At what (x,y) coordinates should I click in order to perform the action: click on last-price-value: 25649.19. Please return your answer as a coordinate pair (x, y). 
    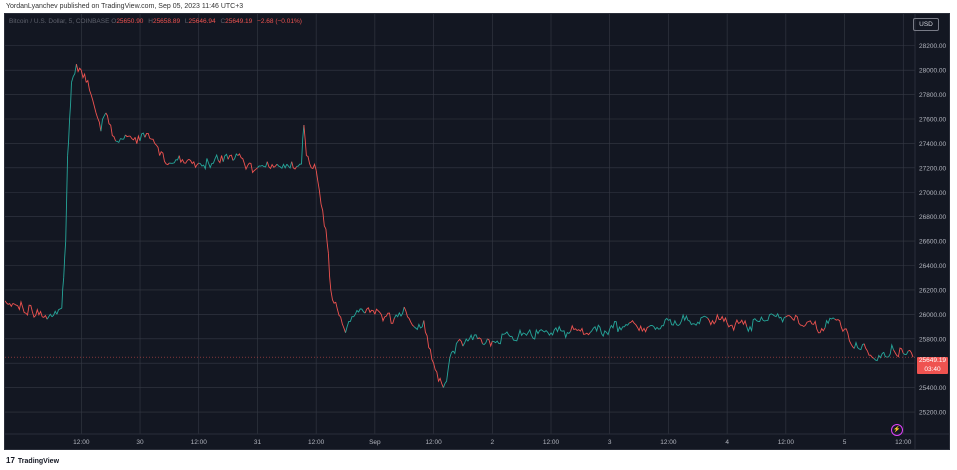
    Looking at the image, I should click on (932, 360).